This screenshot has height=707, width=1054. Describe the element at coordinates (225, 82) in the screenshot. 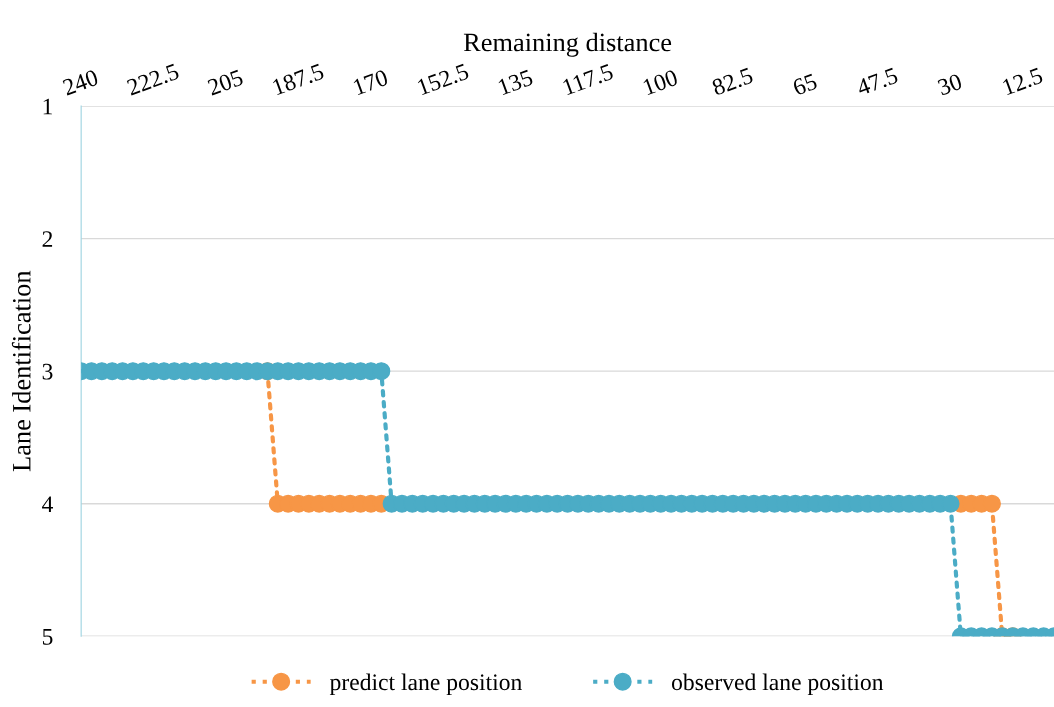

I see `x-tick-label: 205` at that location.